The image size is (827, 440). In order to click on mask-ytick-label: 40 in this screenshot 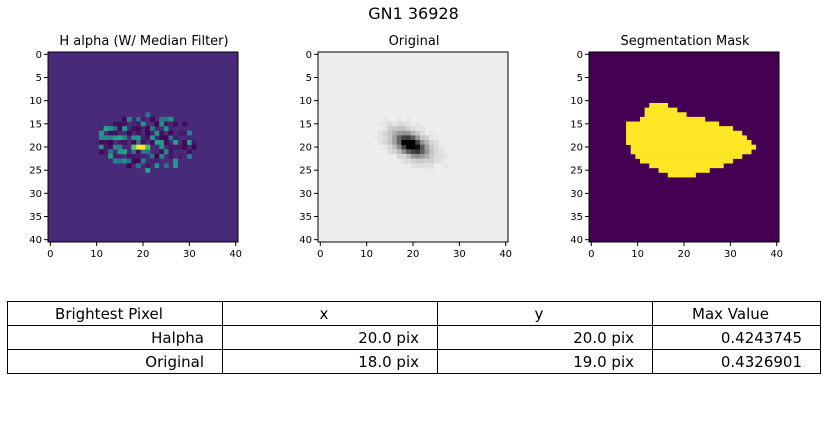, I will do `click(576, 240)`.